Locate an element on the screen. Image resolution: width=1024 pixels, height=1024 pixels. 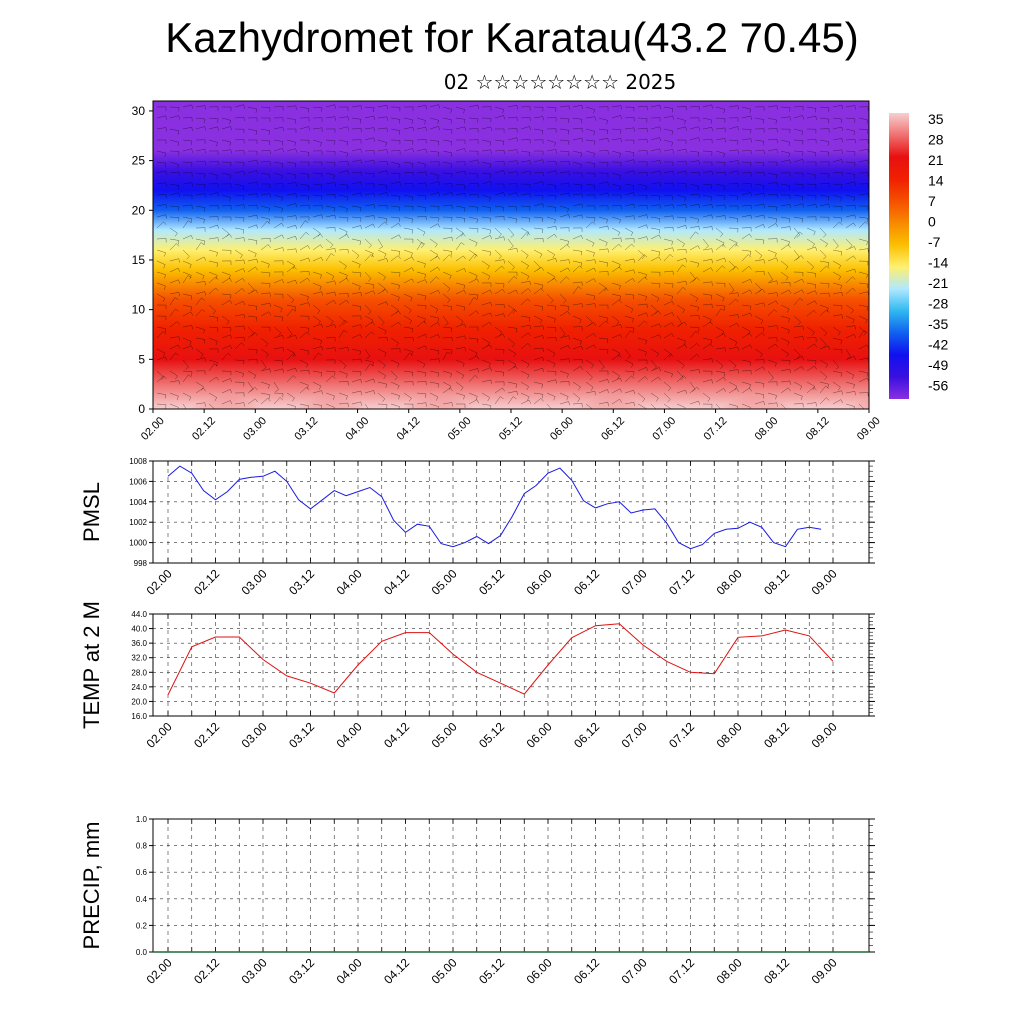
y-tick-label: 0.4 is located at coordinates (142, 899).